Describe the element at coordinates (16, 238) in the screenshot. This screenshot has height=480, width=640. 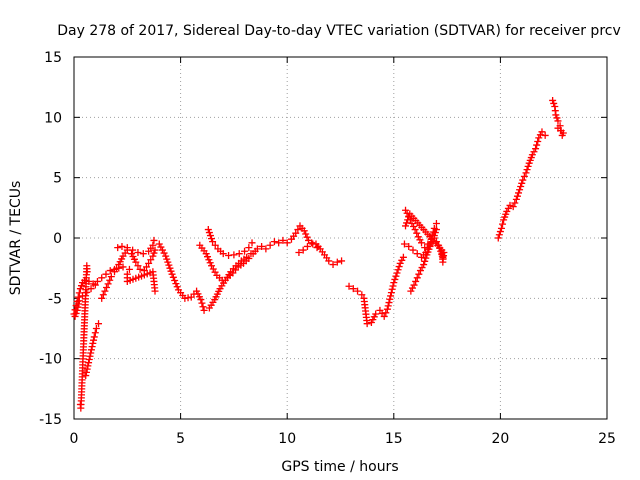
I see `y-axis-label: SDTVAR / TECUs` at that location.